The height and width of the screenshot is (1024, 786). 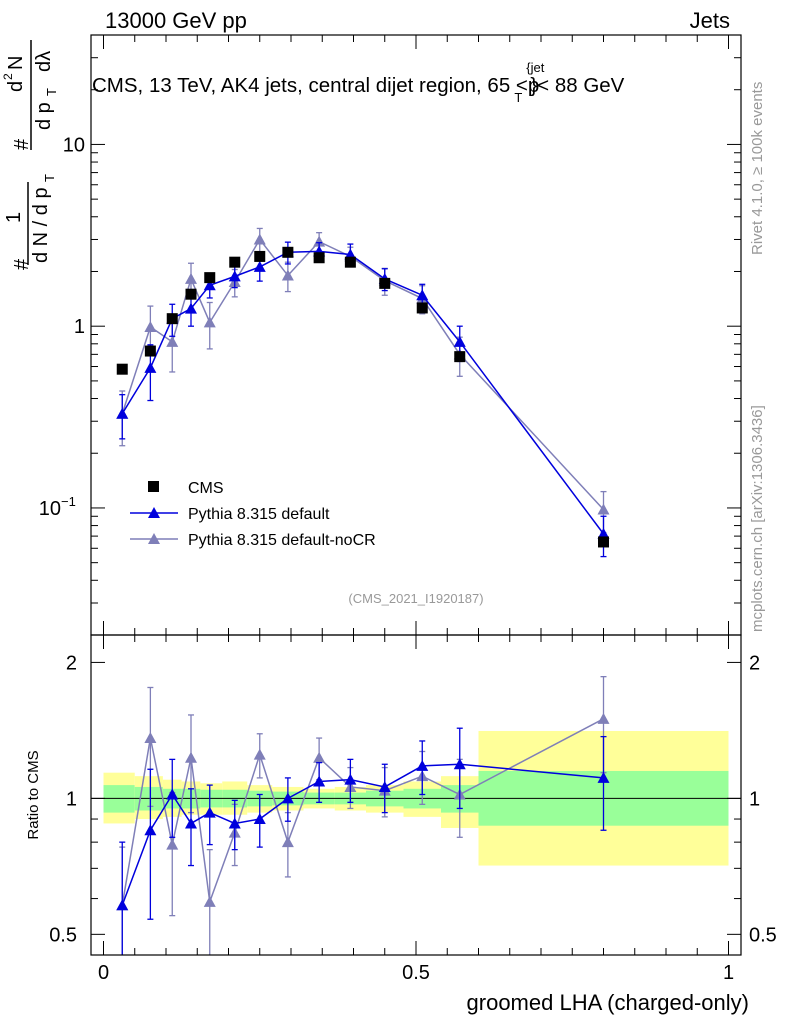 What do you see at coordinates (30, 155) in the screenshot?
I see `main-ylabel: # 1 d N / d p T # d 2 N d p T dλ` at bounding box center [30, 155].